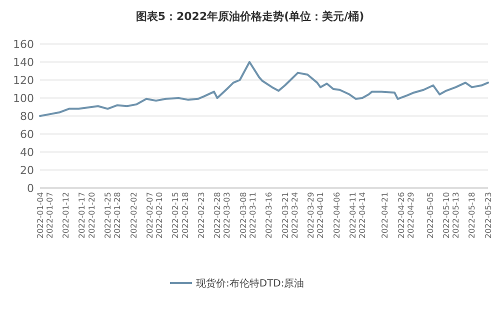  What do you see at coordinates (23, 80) in the screenshot?
I see `y-tick-label: 120` at bounding box center [23, 80].